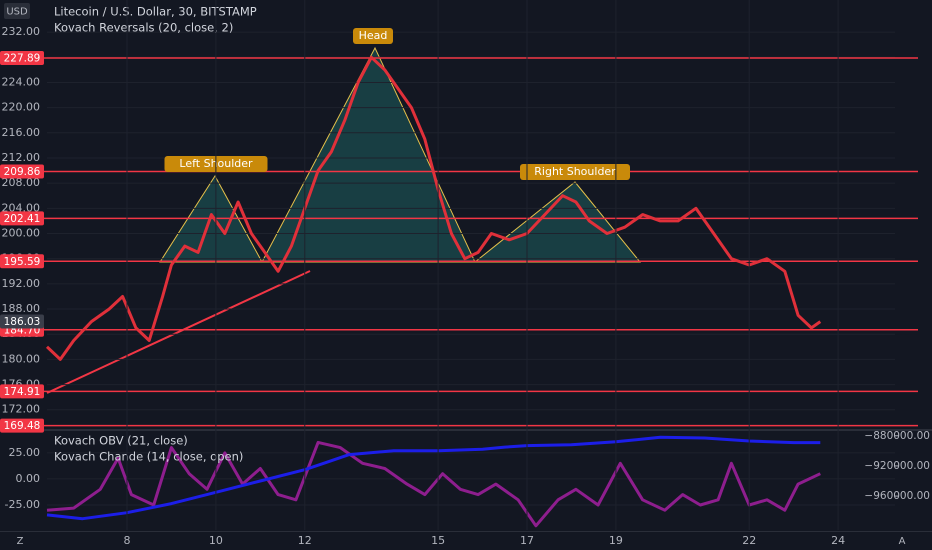 This screenshot has width=932, height=550. What do you see at coordinates (21, 31) in the screenshot?
I see `y-tick-label: 232.00` at bounding box center [21, 31].